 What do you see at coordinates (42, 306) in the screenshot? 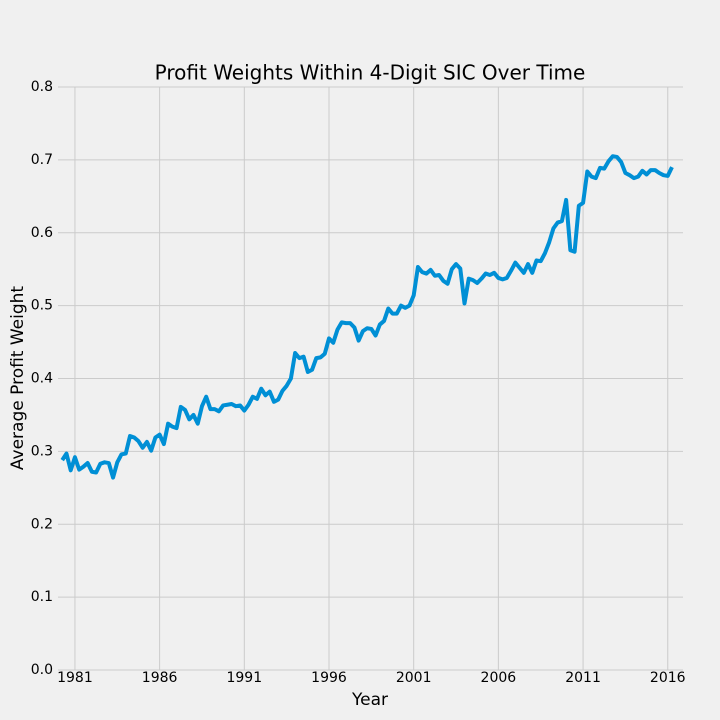
I see `y-tick-label: 0.5` at bounding box center [42, 306].